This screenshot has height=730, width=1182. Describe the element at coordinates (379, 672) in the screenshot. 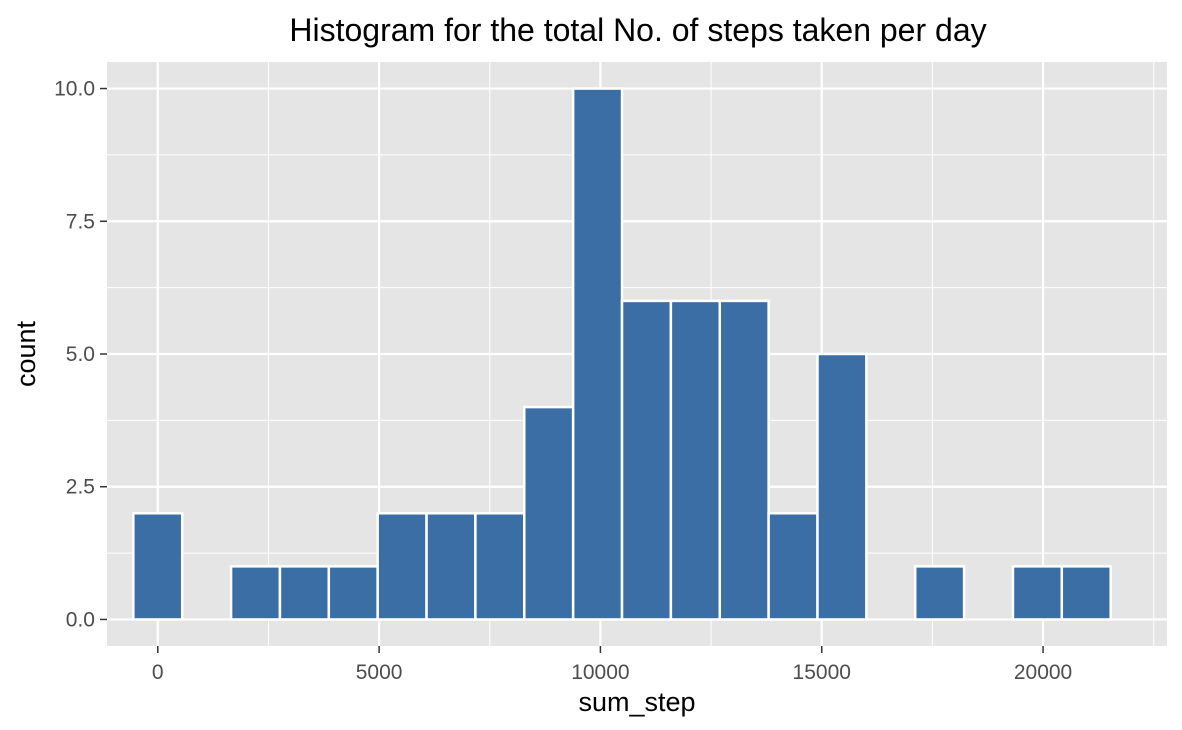

I see `x-tick-label: 5000` at that location.